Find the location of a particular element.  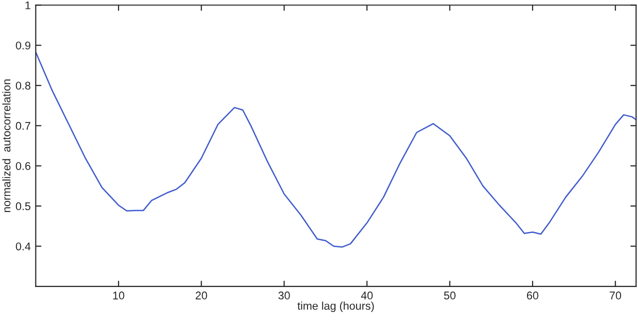

x-tick-label: 40 is located at coordinates (367, 296).